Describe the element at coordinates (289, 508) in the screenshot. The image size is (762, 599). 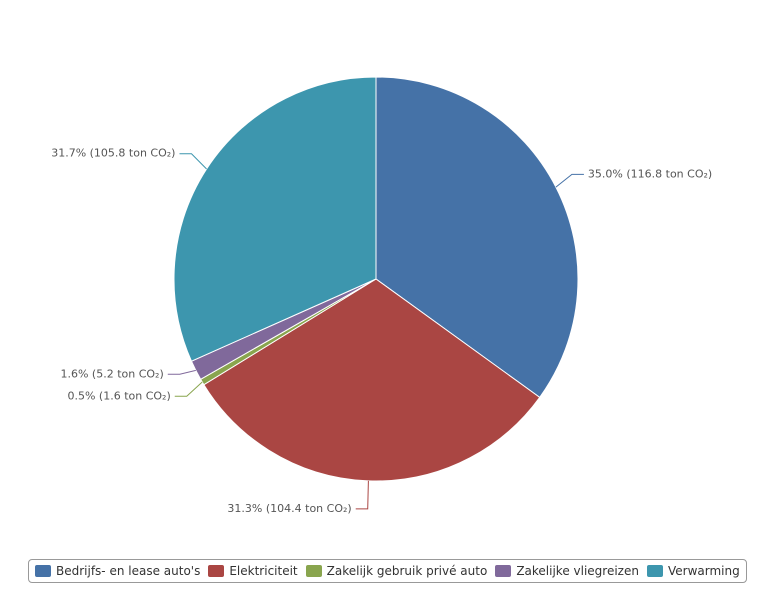
I see `data-label: 31.3% (104.4 ton CO₂)` at that location.